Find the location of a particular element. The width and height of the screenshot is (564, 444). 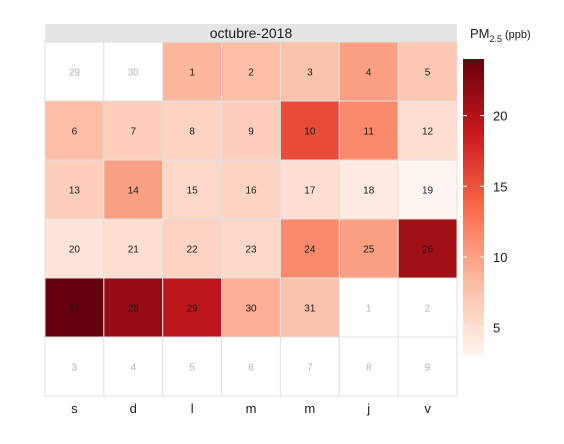

day-number: 23 is located at coordinates (251, 250).